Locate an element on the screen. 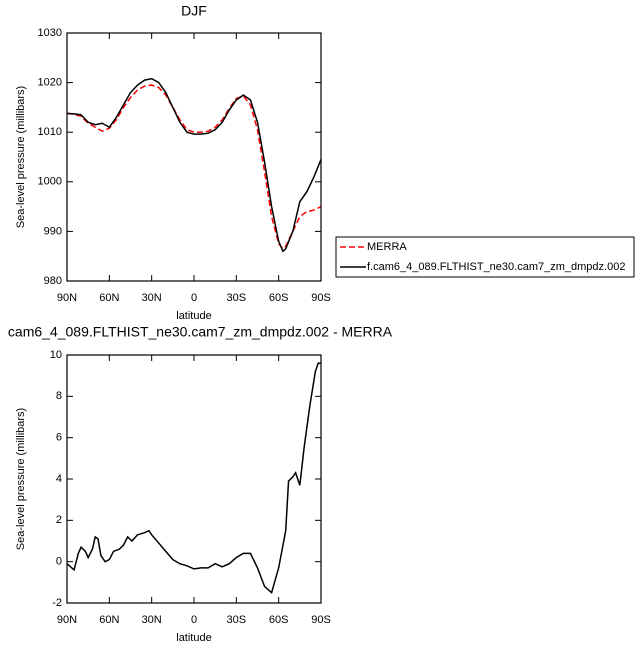 The image size is (641, 653). legend-label: MERRA is located at coordinates (387, 247).